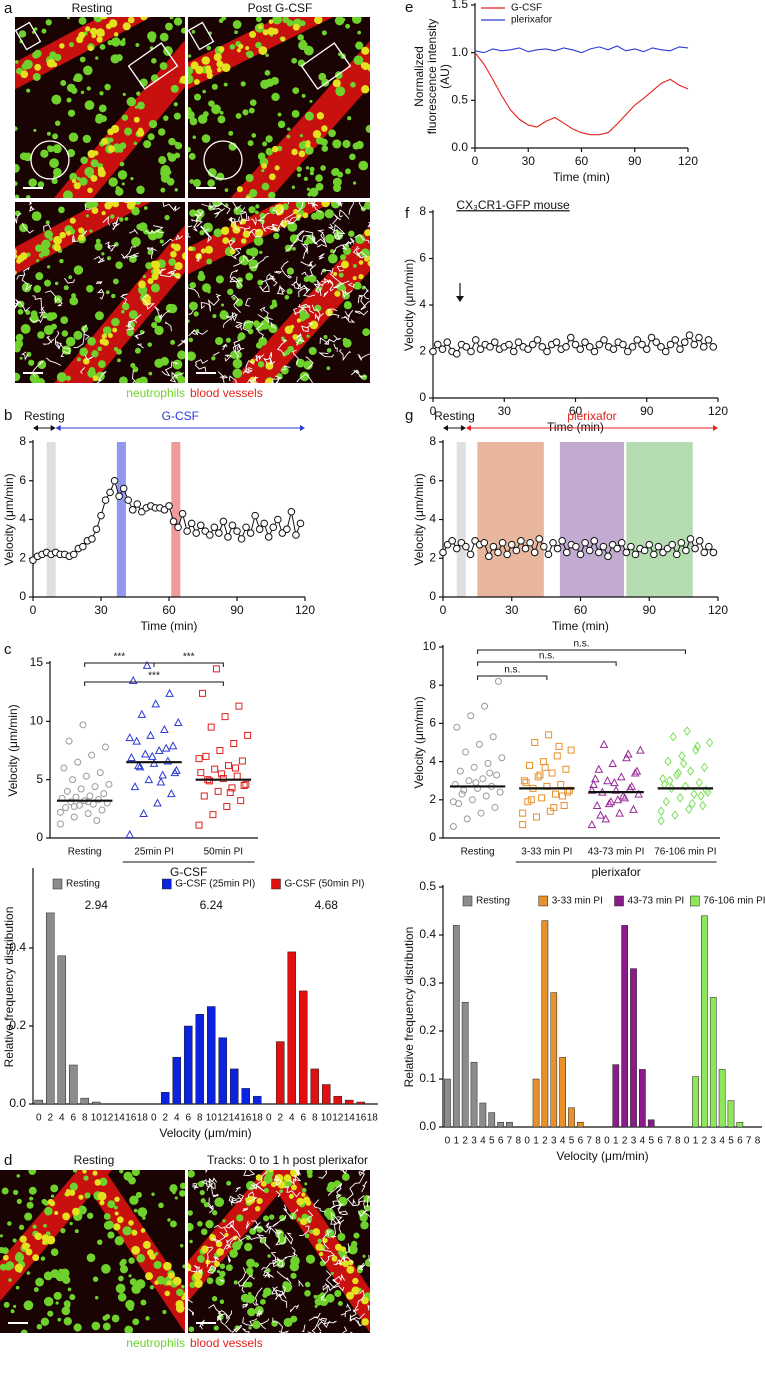 This screenshot has width=765, height=1378. What do you see at coordinates (39, 779) in the screenshot?
I see `y-tick-label: 5` at bounding box center [39, 779].